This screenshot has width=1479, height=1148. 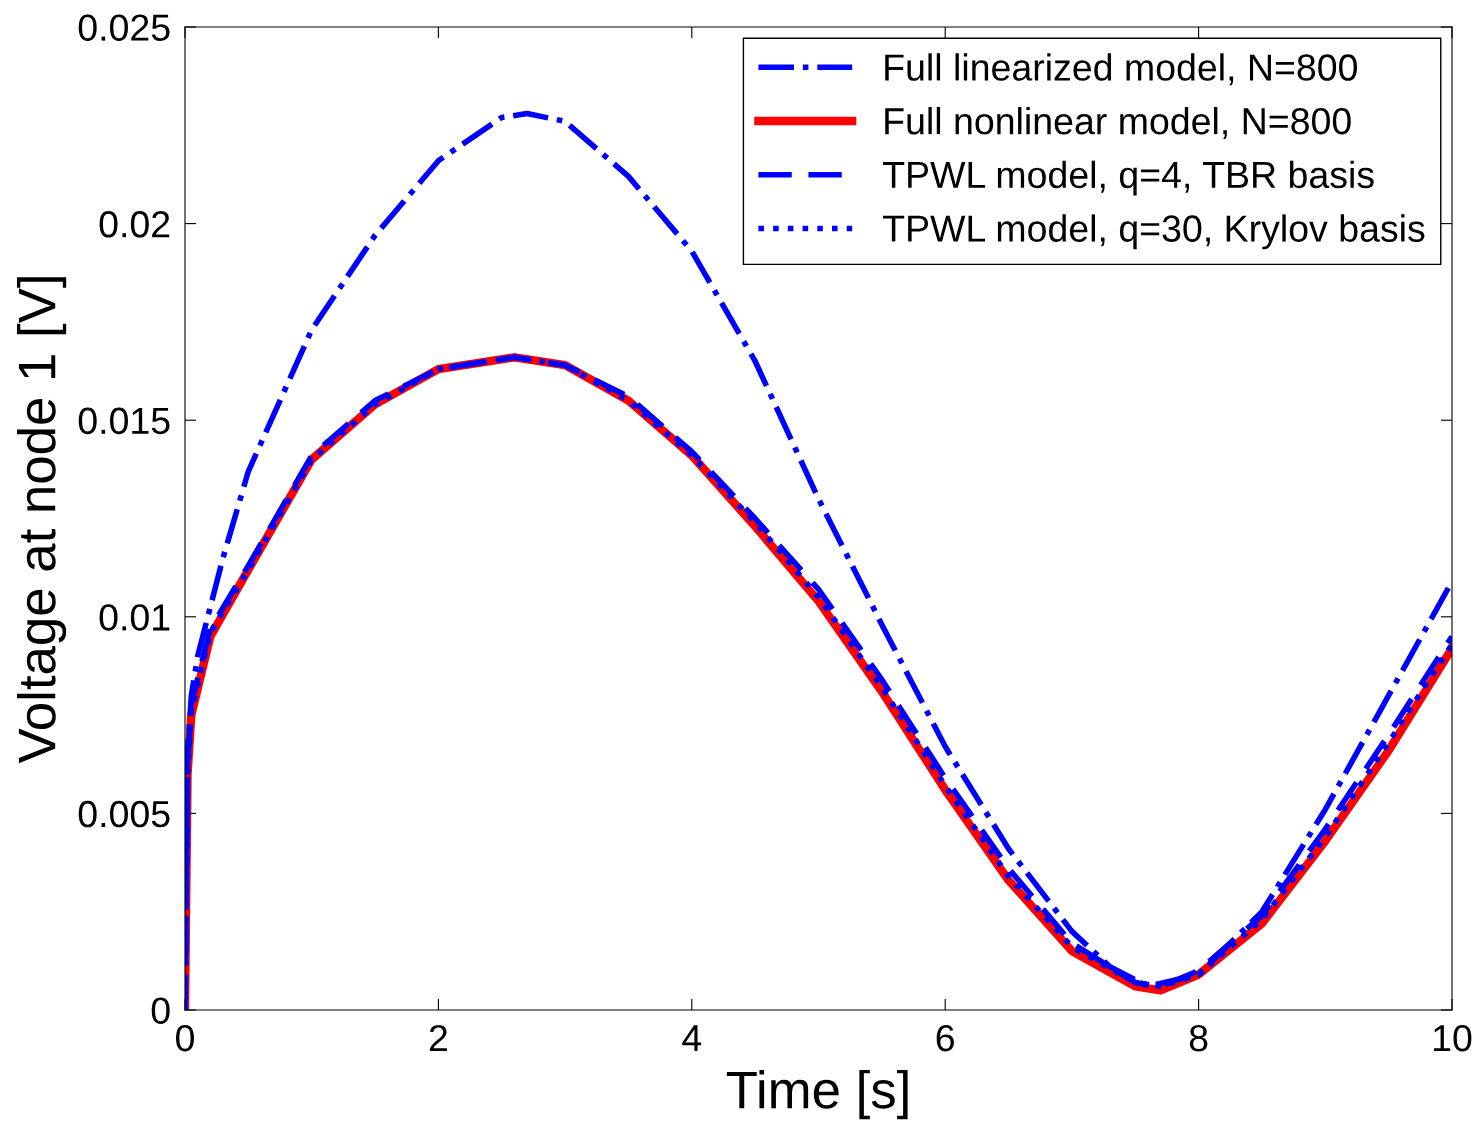 I want to click on y-axis-title: Voltage at node 1 [V], so click(x=41, y=520).